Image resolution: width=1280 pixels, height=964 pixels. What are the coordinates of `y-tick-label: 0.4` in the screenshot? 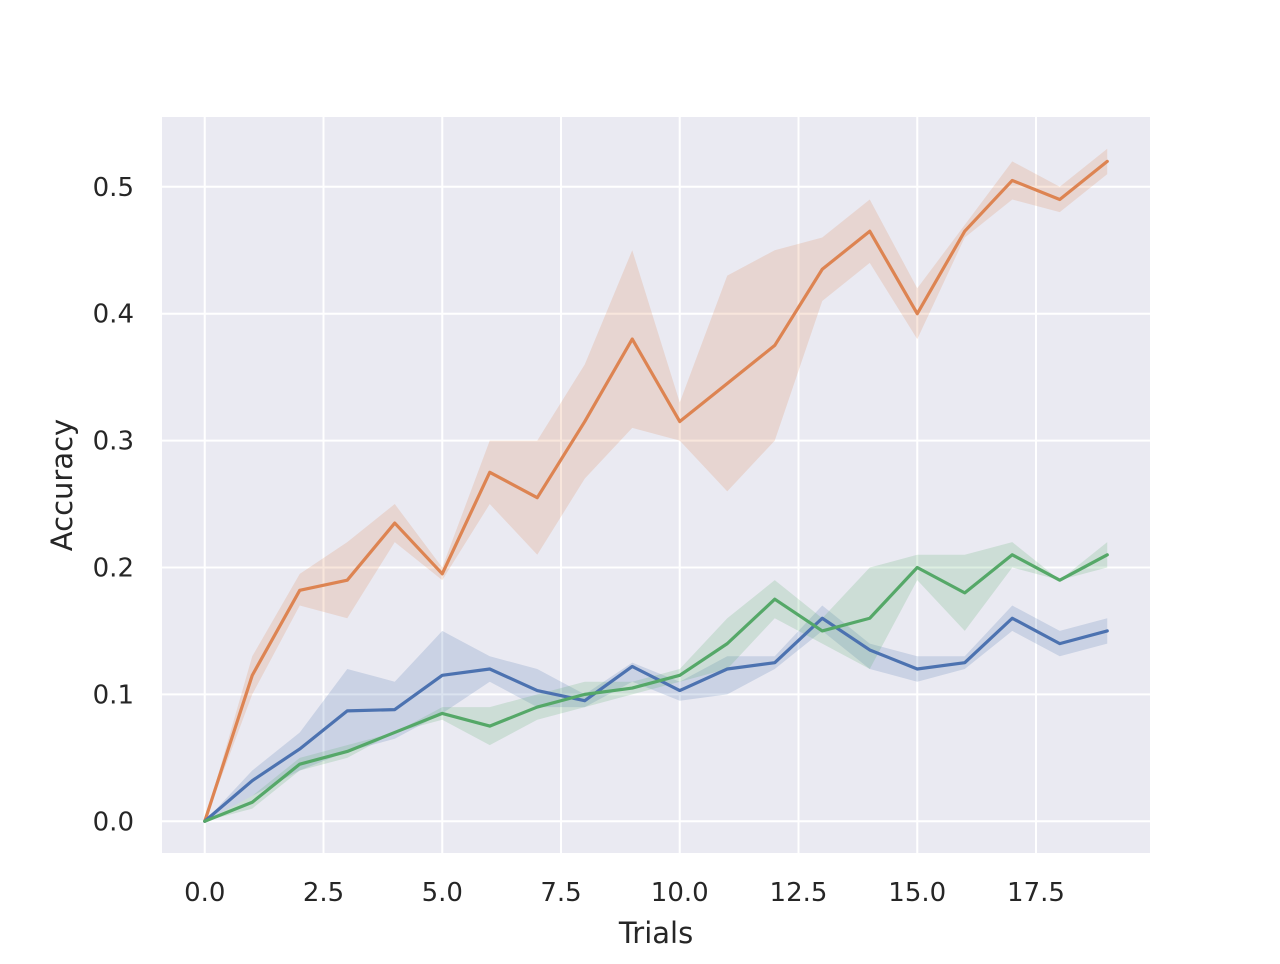 It's located at (113, 315).